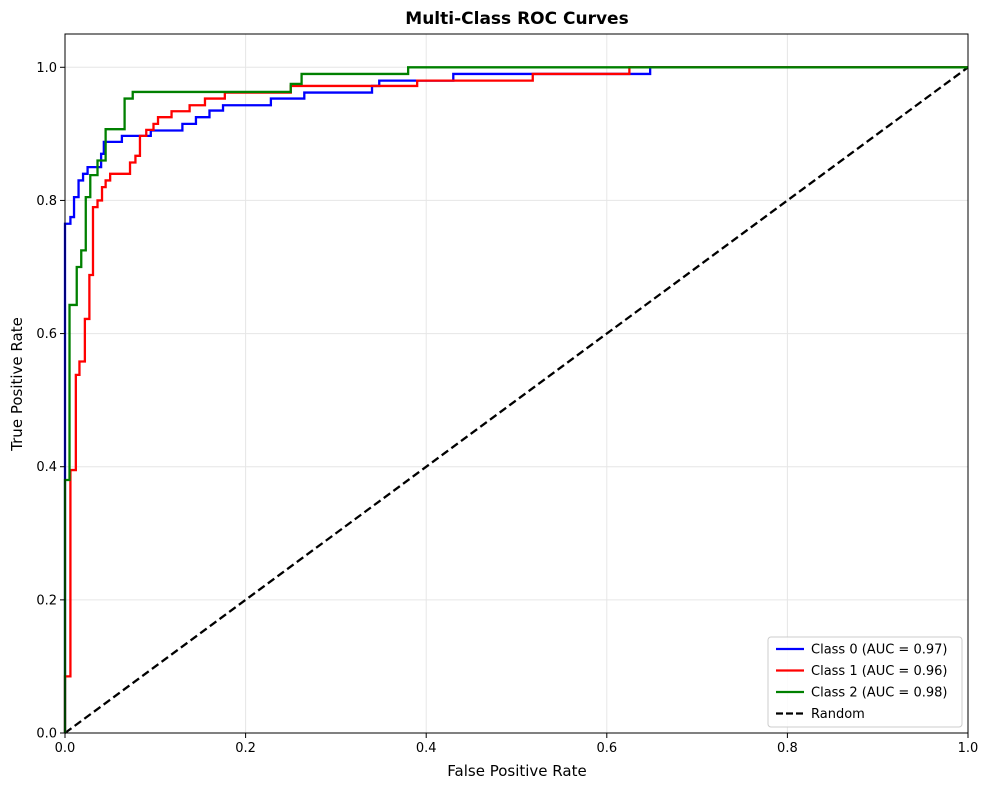  I want to click on y-tick-label: 1.0, so click(46, 68).